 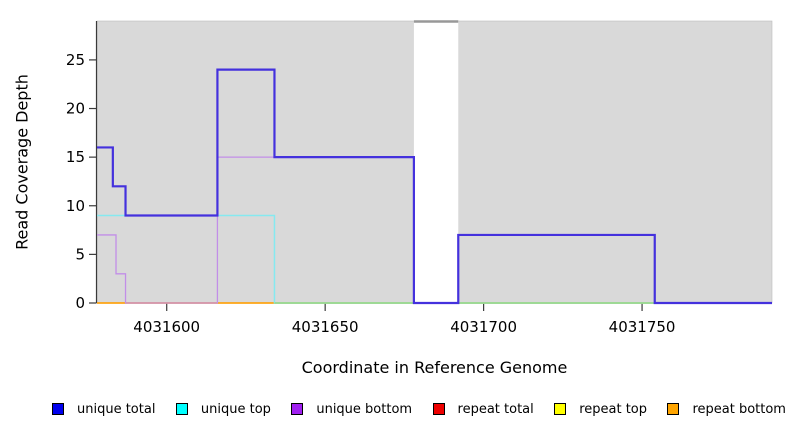 I want to click on legend-label: repeat total, so click(x=495, y=409).